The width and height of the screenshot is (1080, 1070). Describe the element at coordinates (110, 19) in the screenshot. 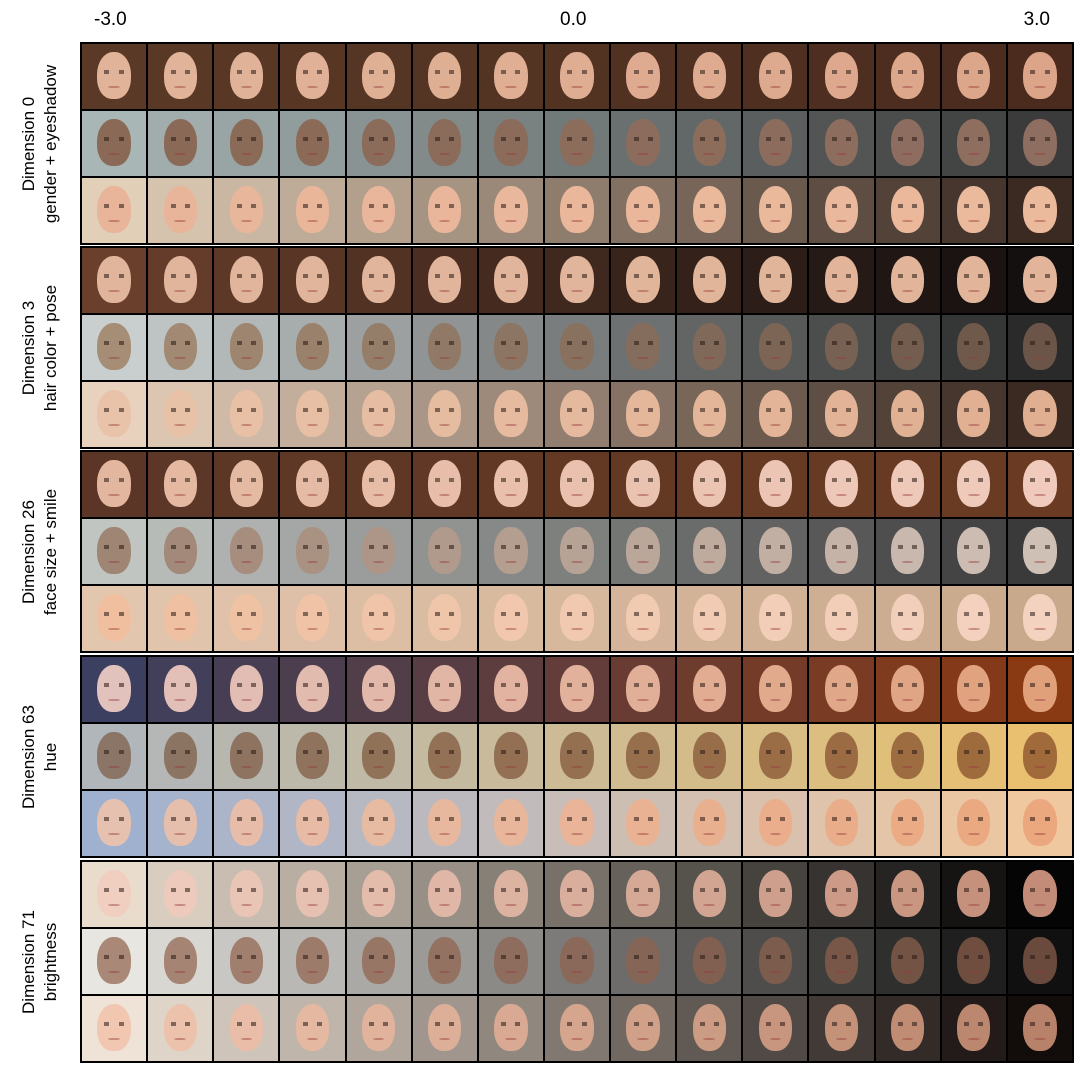

I see `axis-label-left: -3.0` at that location.